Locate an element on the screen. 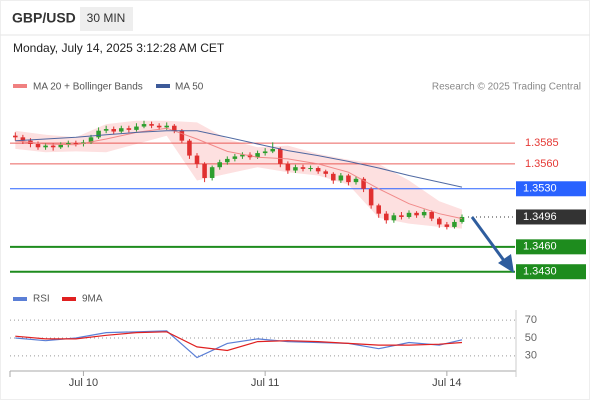  level-label: 1.3585 is located at coordinates (542, 143).